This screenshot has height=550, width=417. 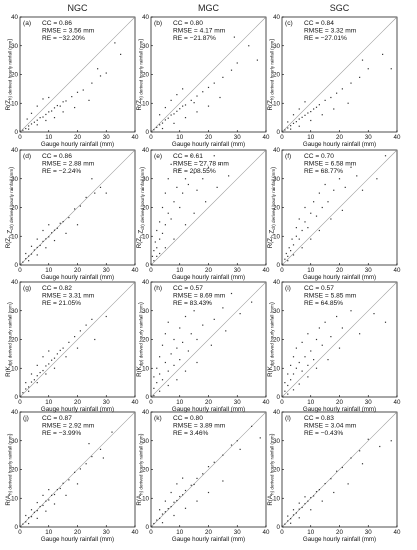 What do you see at coordinates (9, 469) in the screenshot?
I see `y-axis-label-j: R(Ah) derived hourly rainfall (mm)` at bounding box center [9, 469].